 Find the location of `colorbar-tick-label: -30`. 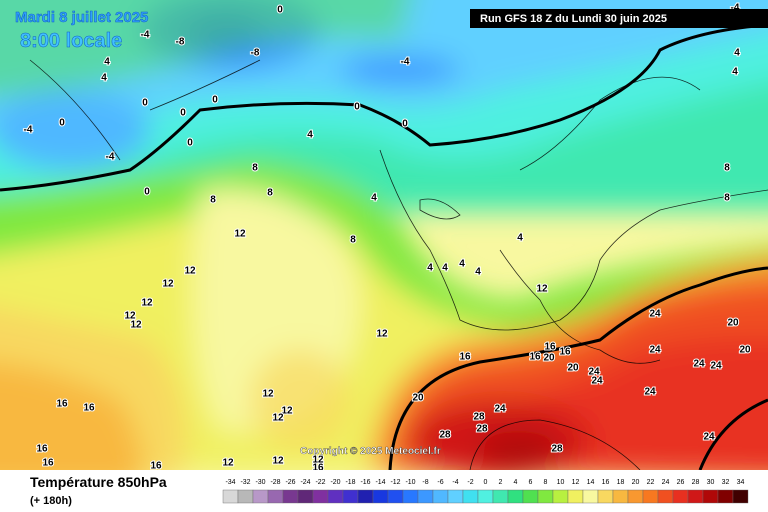

colorbar-tick-label: -30 is located at coordinates (260, 482).